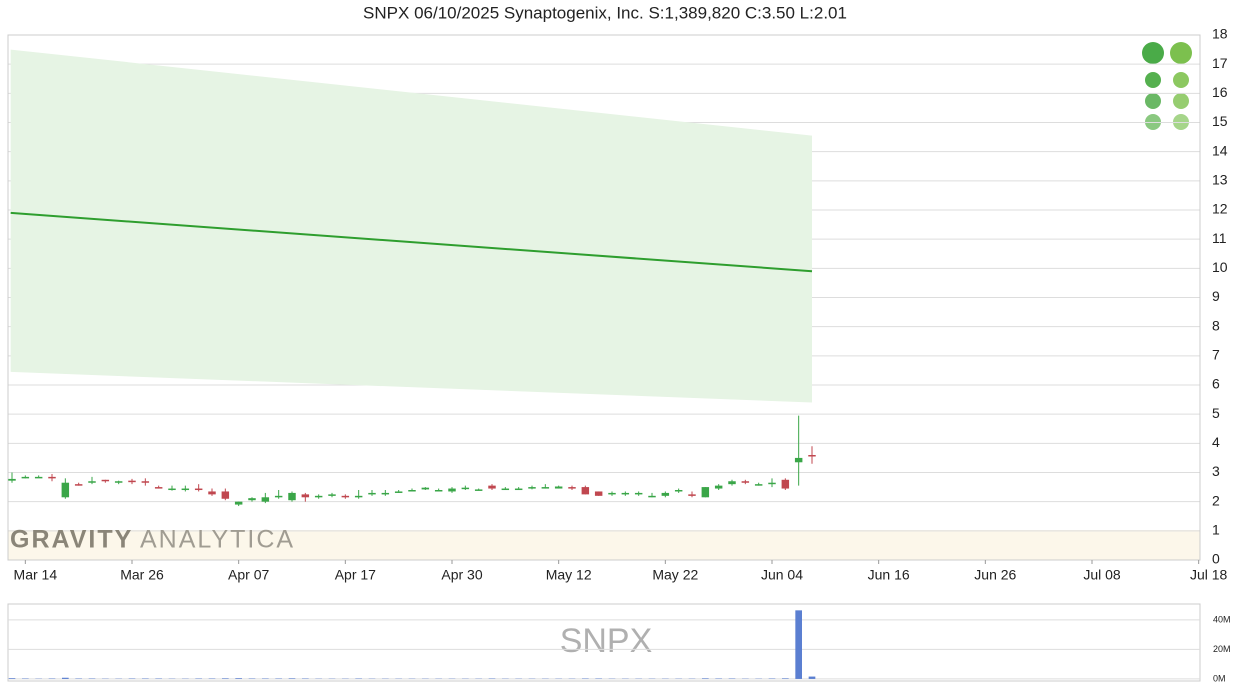 Image resolution: width=1239 pixels, height=691 pixels. What do you see at coordinates (1220, 180) in the screenshot?
I see `y-tick-label: 13` at bounding box center [1220, 180].